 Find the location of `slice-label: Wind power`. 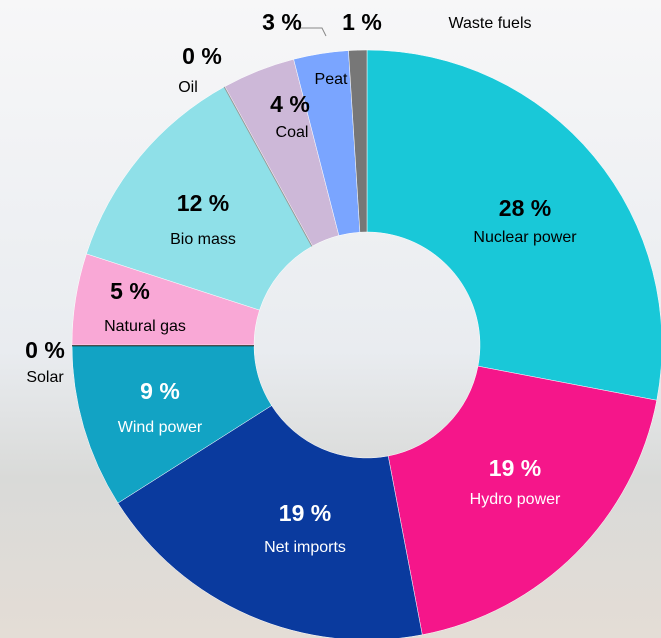

slice-label: Wind power is located at coordinates (160, 427).